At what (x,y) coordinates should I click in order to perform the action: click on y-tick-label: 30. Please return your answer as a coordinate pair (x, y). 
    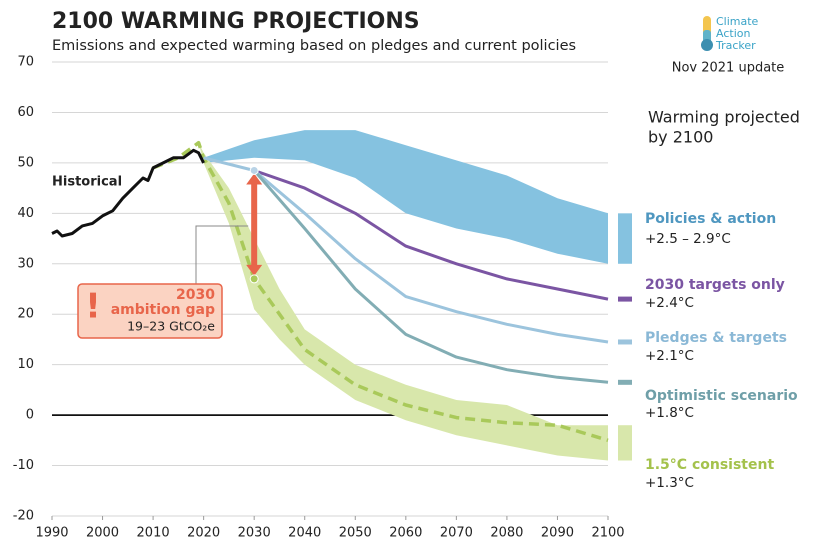
    Looking at the image, I should click on (25, 263).